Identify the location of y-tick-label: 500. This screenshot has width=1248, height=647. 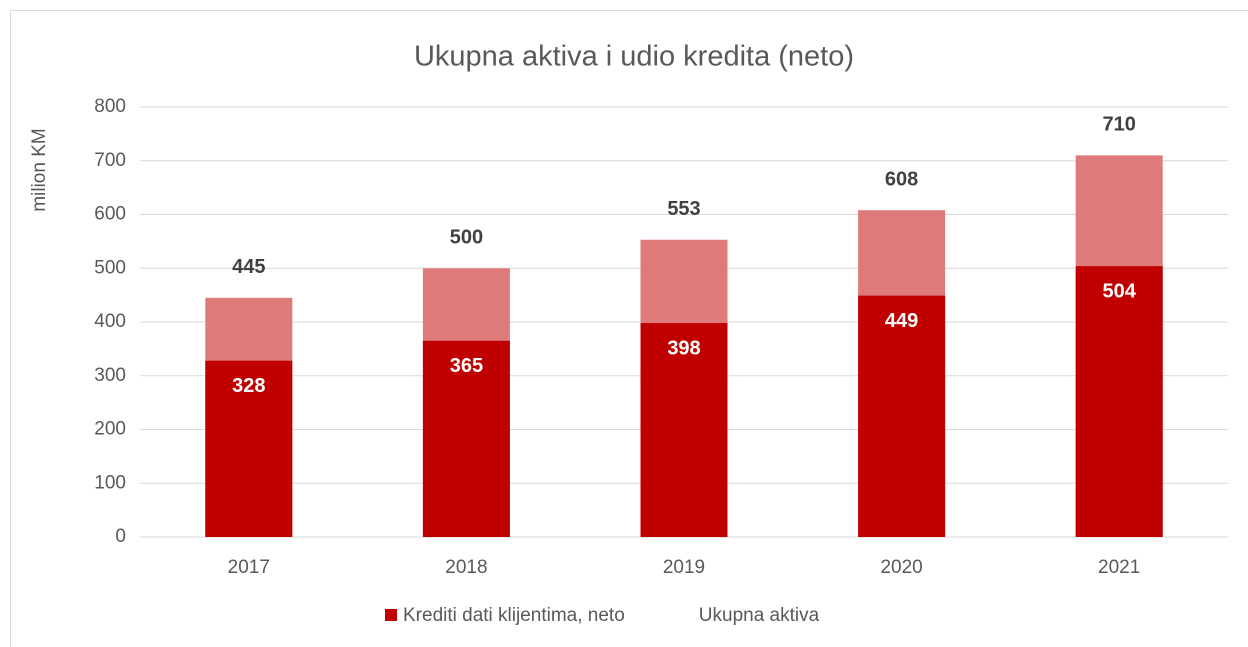
(110, 267).